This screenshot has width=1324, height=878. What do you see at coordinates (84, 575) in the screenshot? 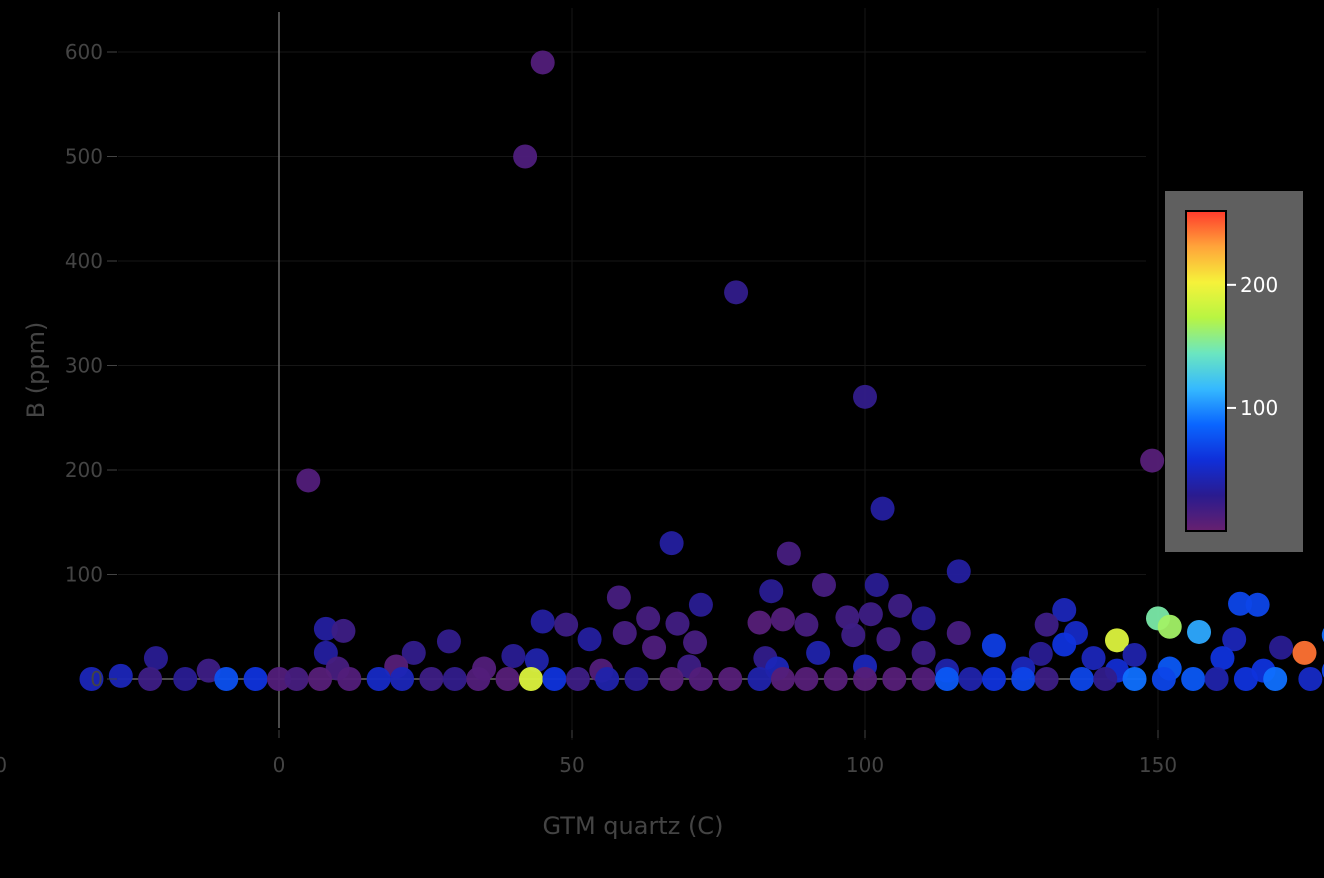
I see `y-tick-label: 100` at bounding box center [84, 575].